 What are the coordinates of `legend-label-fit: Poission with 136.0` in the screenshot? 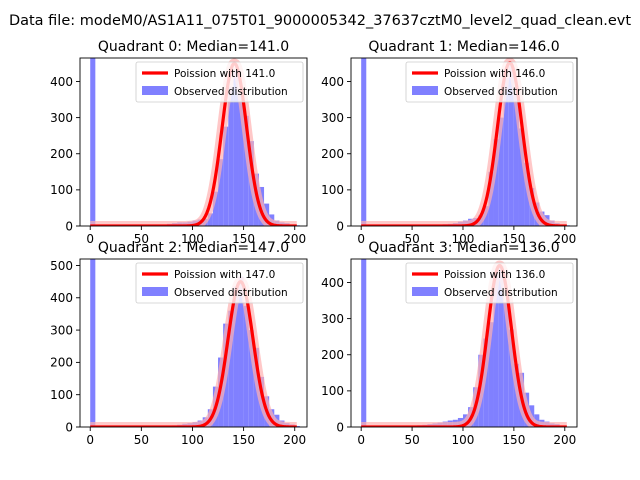 It's located at (494, 275).